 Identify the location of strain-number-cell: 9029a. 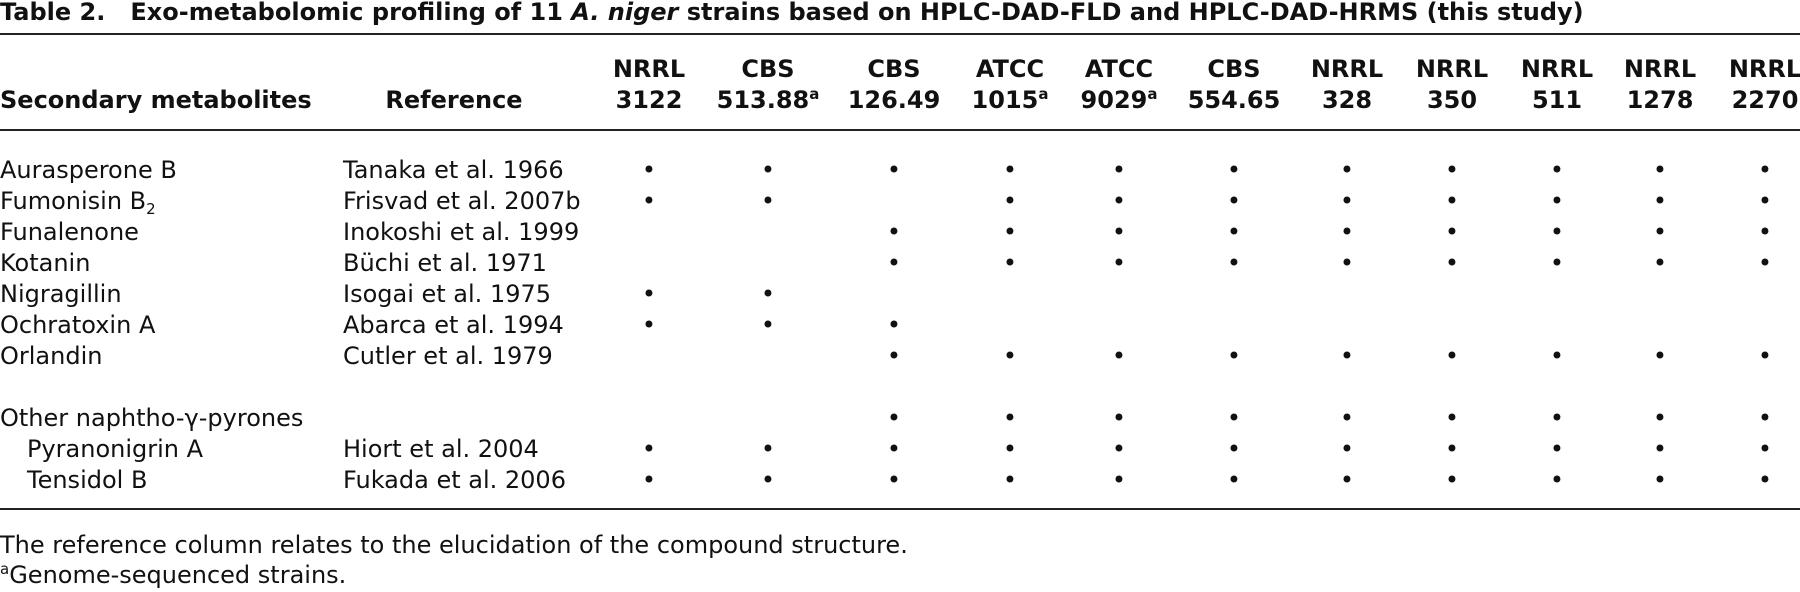
(1119, 100).